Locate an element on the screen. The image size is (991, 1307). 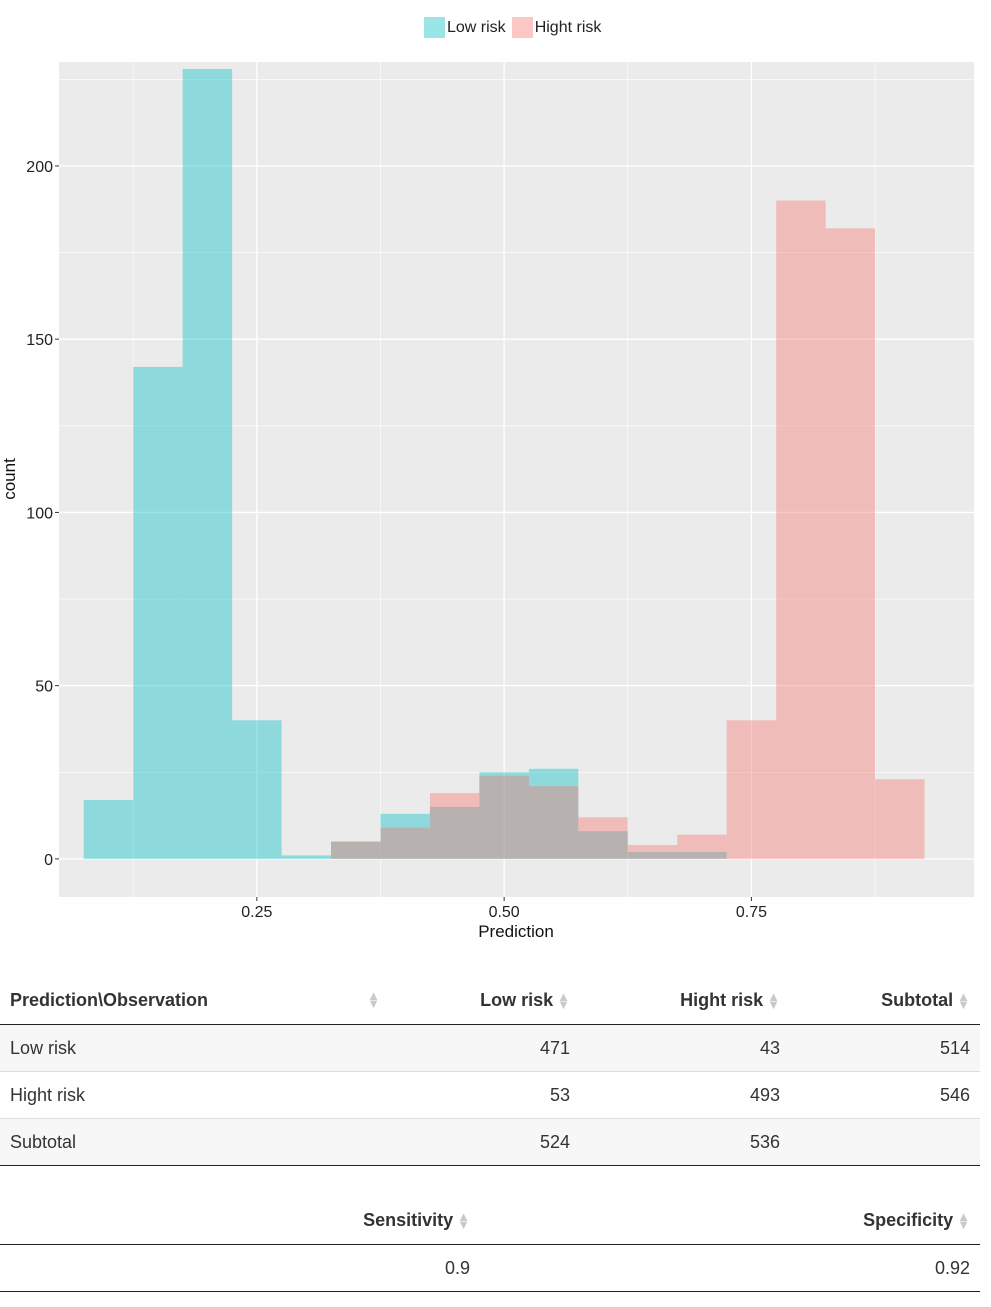
y-tick-label: 150 is located at coordinates (39, 340).